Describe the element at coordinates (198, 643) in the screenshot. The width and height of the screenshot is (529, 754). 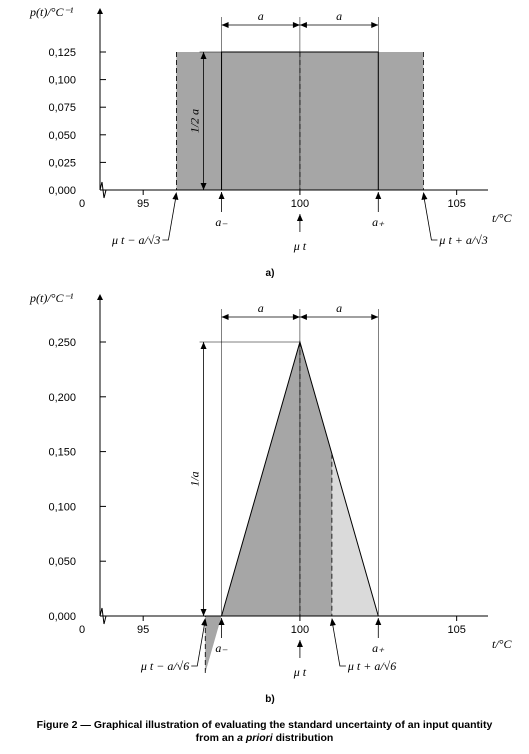
I see `chart-b-lower-leader` at that location.